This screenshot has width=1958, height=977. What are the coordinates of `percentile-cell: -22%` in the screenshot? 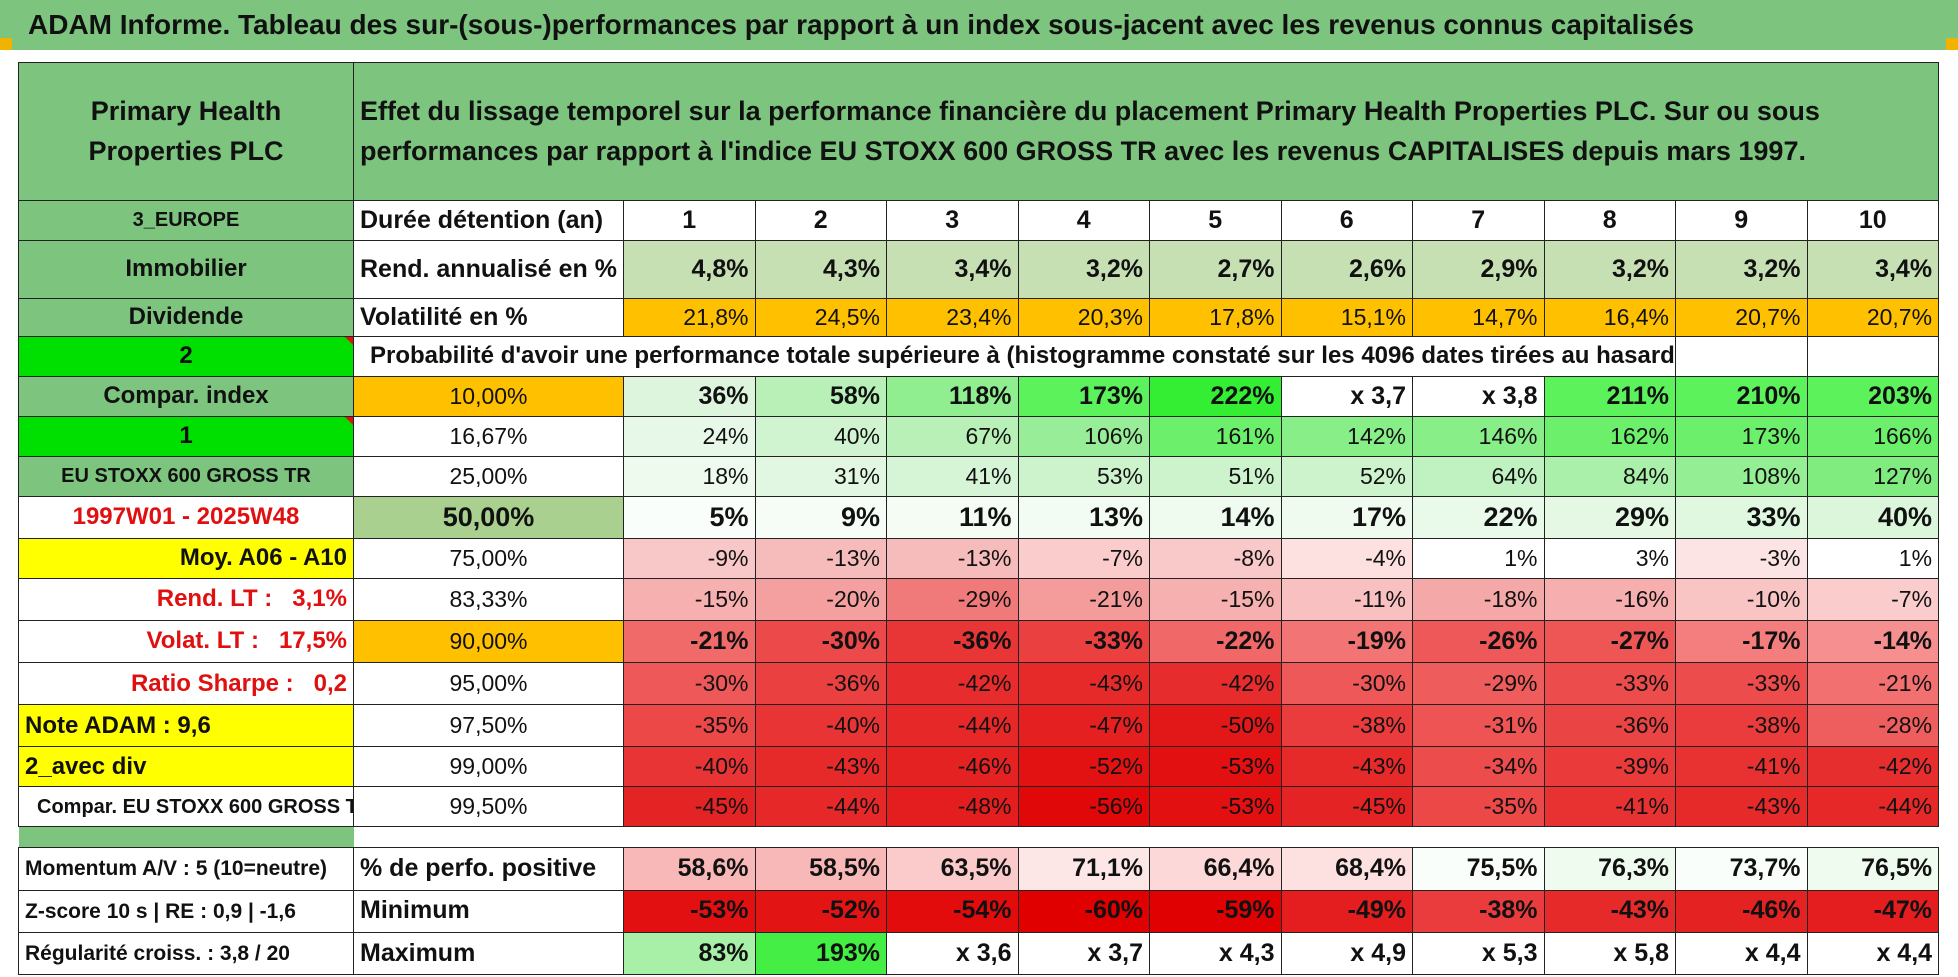 It's located at (1215, 642).